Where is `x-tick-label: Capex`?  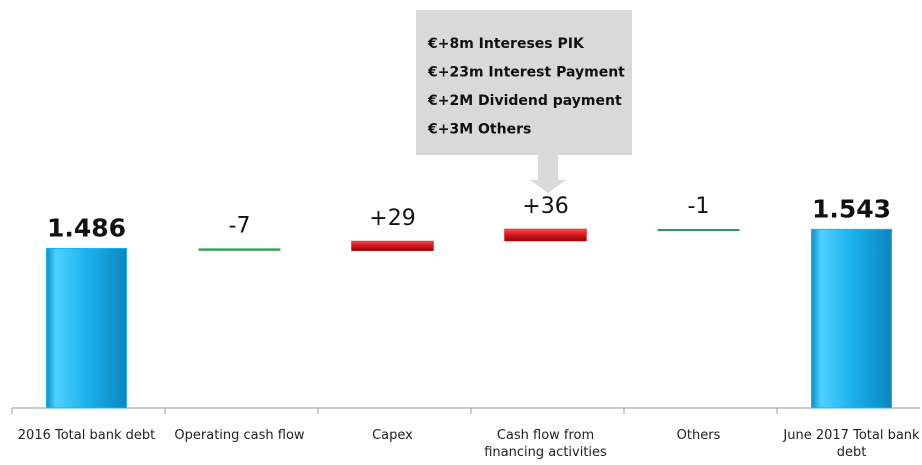 x-tick-label: Capex is located at coordinates (392, 435).